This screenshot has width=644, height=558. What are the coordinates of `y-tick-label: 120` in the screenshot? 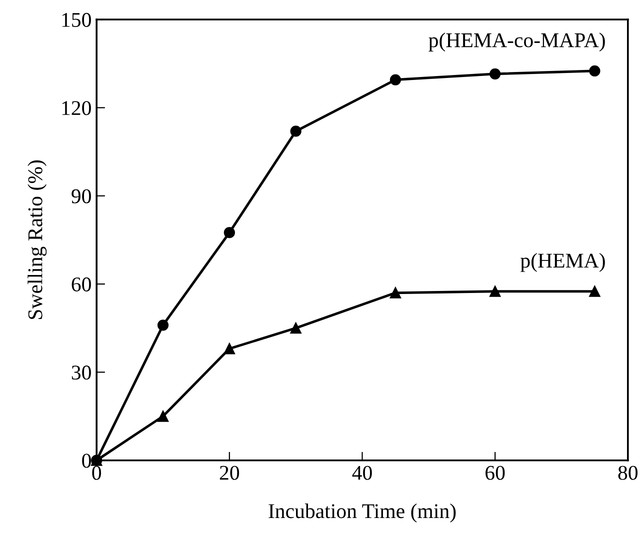 It's located at (76, 108).